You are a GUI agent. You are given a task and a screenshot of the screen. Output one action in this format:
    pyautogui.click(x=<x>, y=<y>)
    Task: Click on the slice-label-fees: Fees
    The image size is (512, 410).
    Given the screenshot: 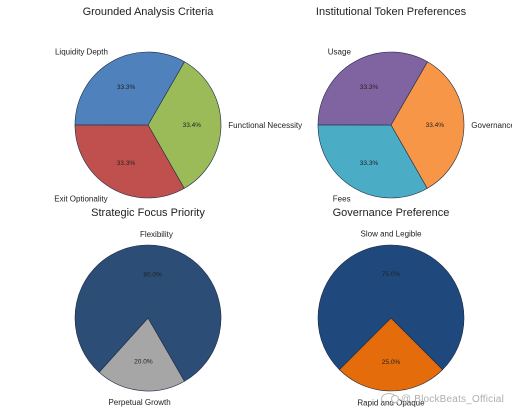 What is the action you would take?
    pyautogui.click(x=342, y=198)
    